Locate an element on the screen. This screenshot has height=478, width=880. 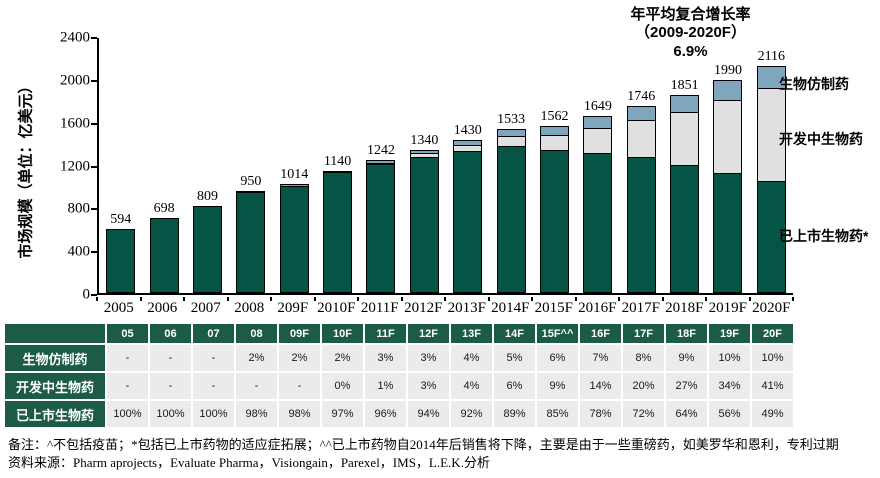
bar-value-label: 809 is located at coordinates (207, 197).